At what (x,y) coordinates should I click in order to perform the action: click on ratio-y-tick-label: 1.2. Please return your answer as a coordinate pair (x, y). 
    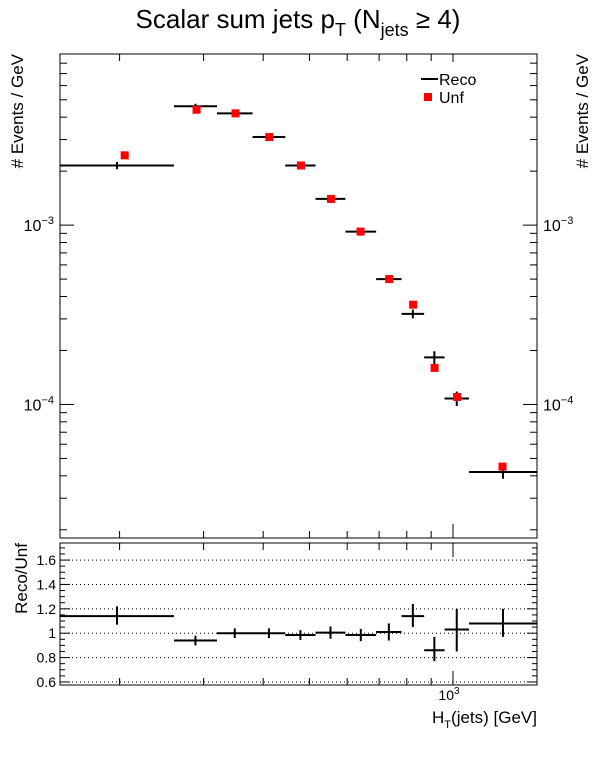
    Looking at the image, I should click on (47, 609).